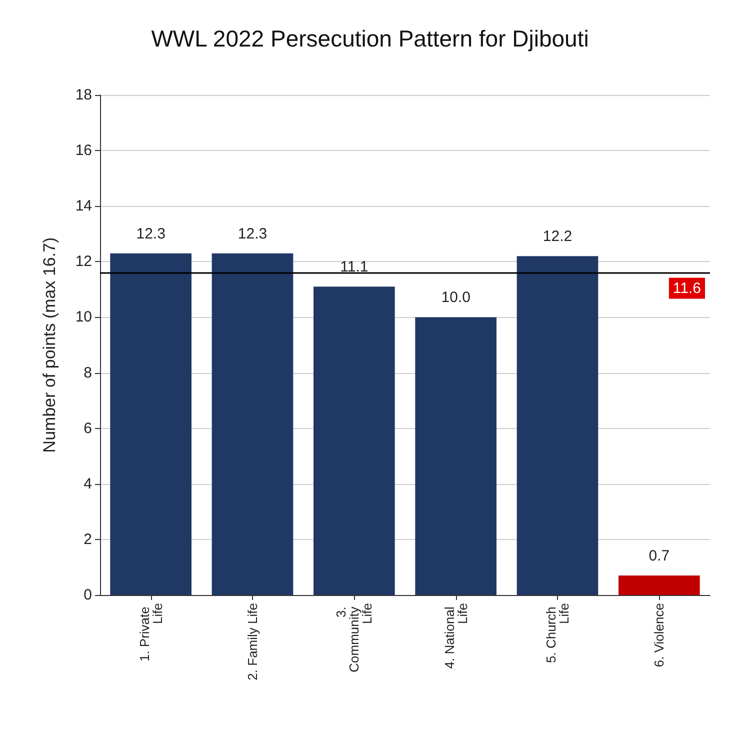 This screenshot has width=740, height=740. What do you see at coordinates (83, 95) in the screenshot?
I see `y-tick-label: 18` at bounding box center [83, 95].